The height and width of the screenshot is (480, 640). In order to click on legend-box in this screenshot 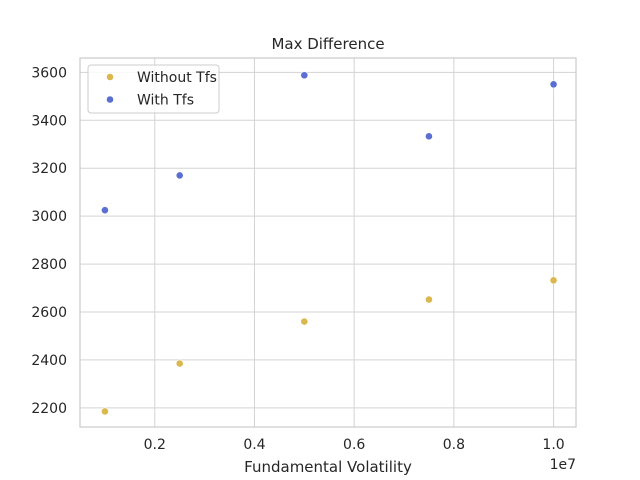, I will do `click(153, 89)`.